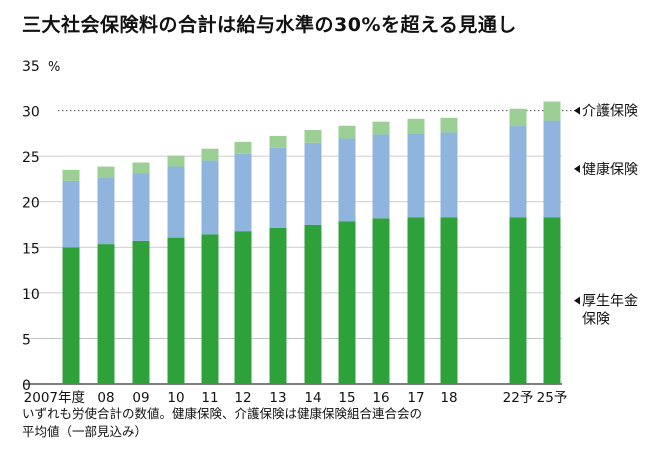 This screenshot has height=459, width=670. Describe the element at coordinates (31, 295) in the screenshot. I see `y-tick-label: 10` at that location.